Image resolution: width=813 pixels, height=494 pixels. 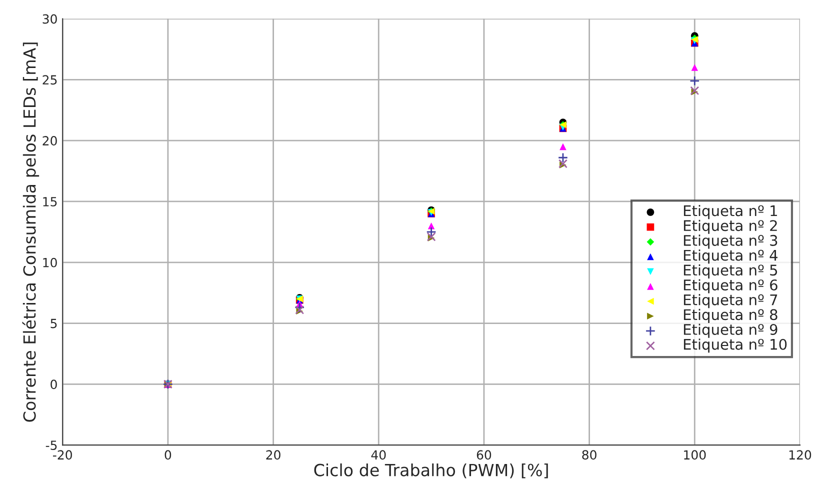 What do you see at coordinates (51, 445) in the screenshot?
I see `y-tick-label: -5` at bounding box center [51, 445].